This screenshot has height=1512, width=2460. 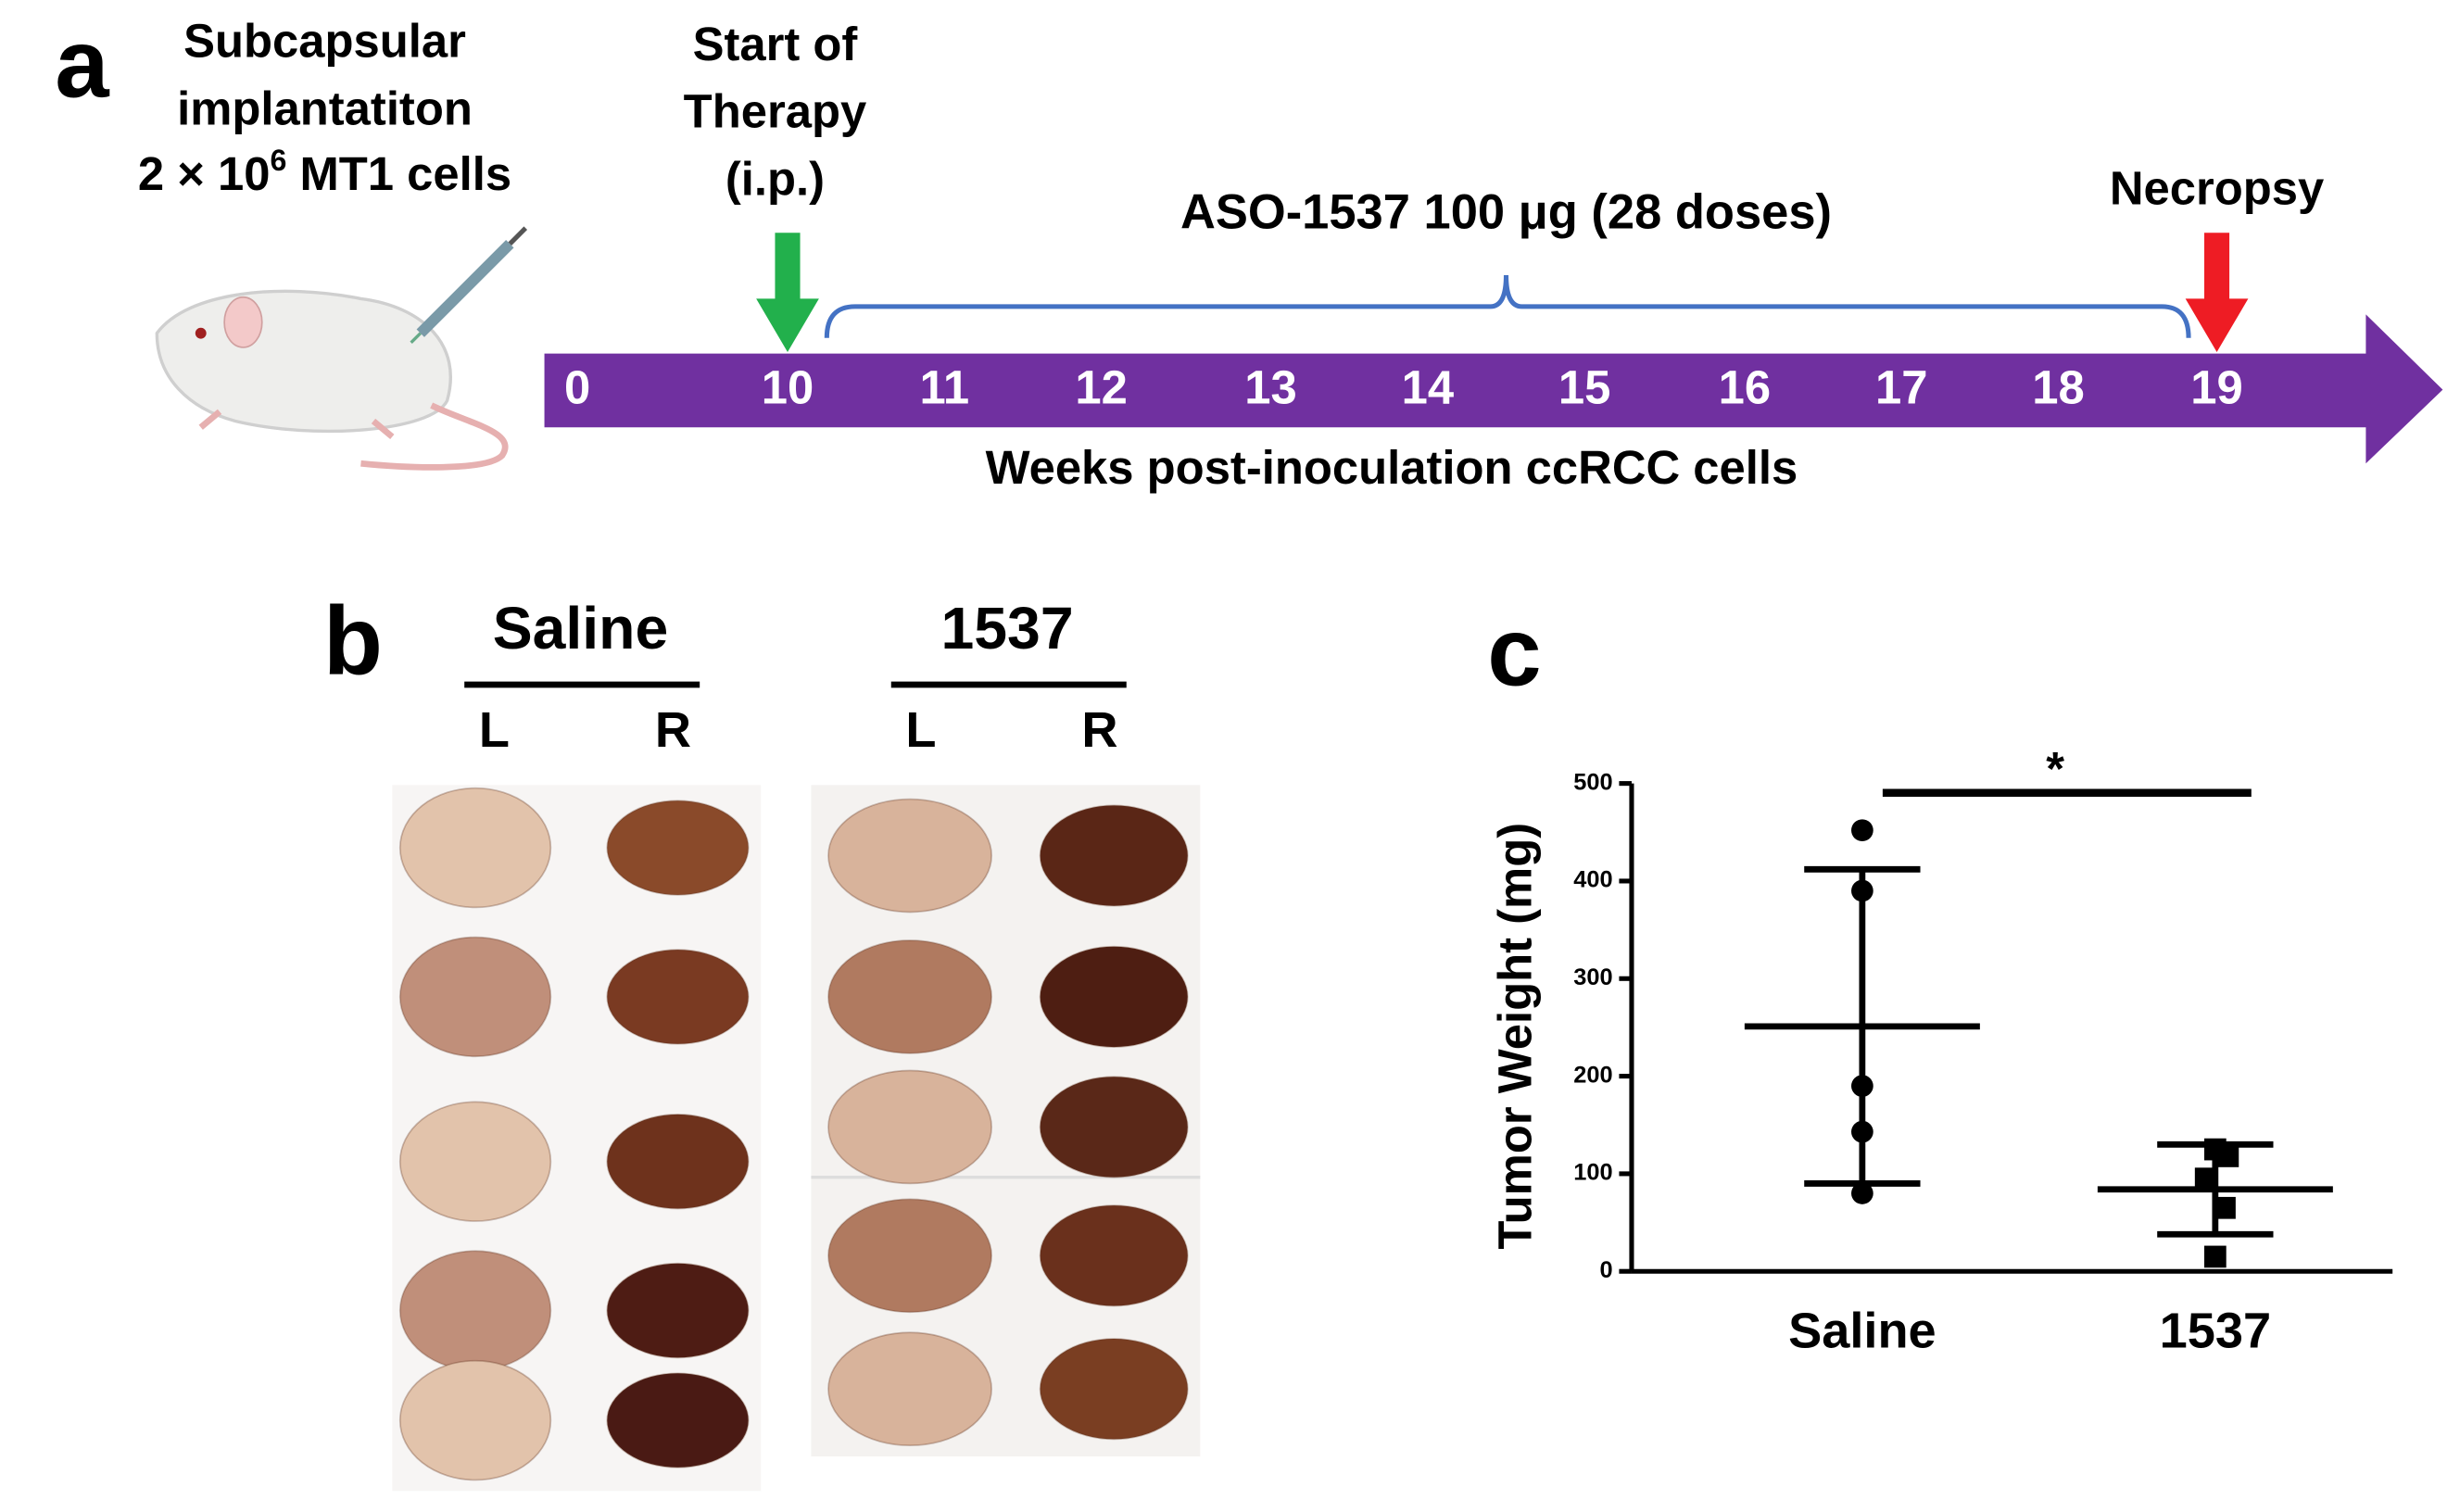 I want to click on start-text: Therapy, so click(x=775, y=111).